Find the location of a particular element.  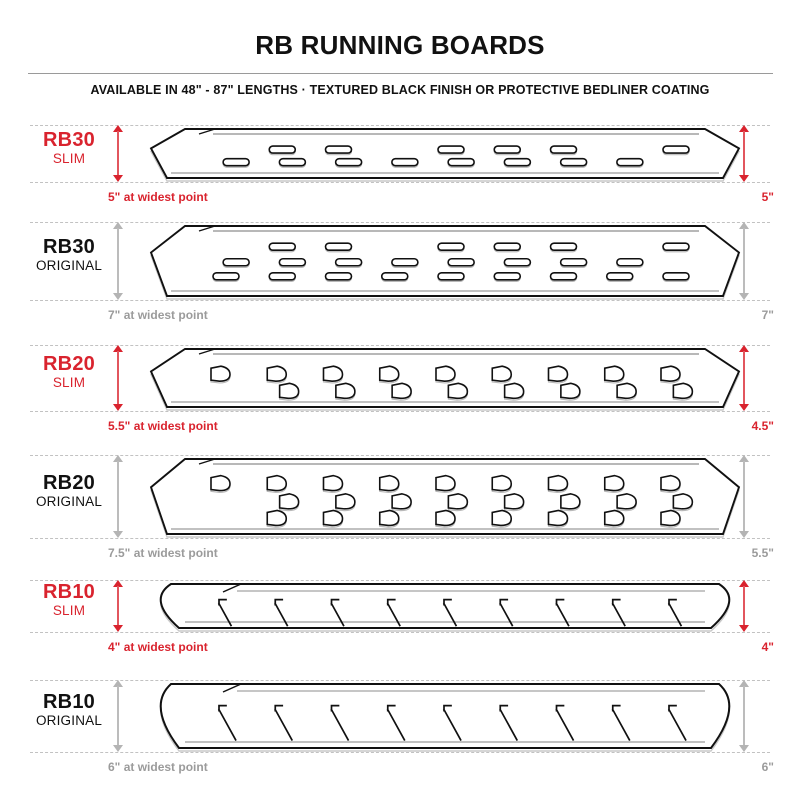

model-label-rb10-slim: RB10 SLIM is located at coordinates (69, 601).